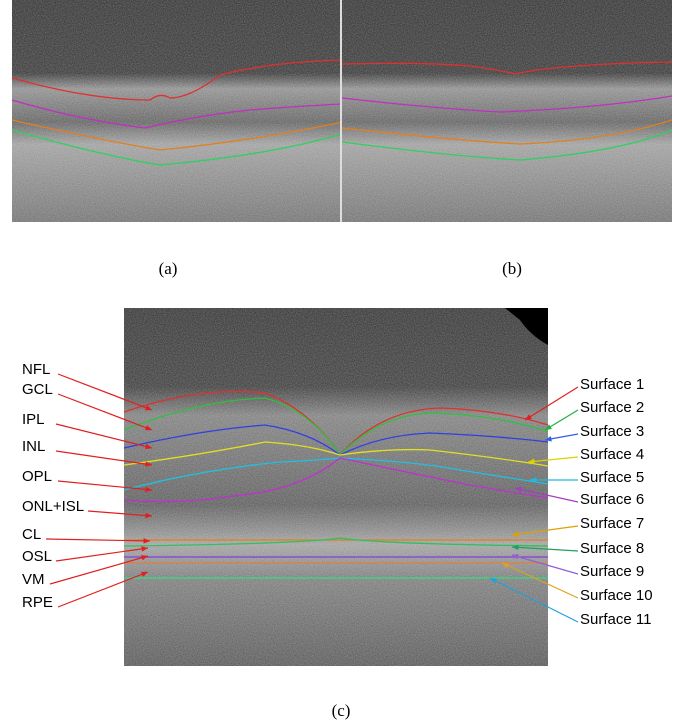  What do you see at coordinates (53, 506) in the screenshot?
I see `layer-label: ONL+ISL` at bounding box center [53, 506].